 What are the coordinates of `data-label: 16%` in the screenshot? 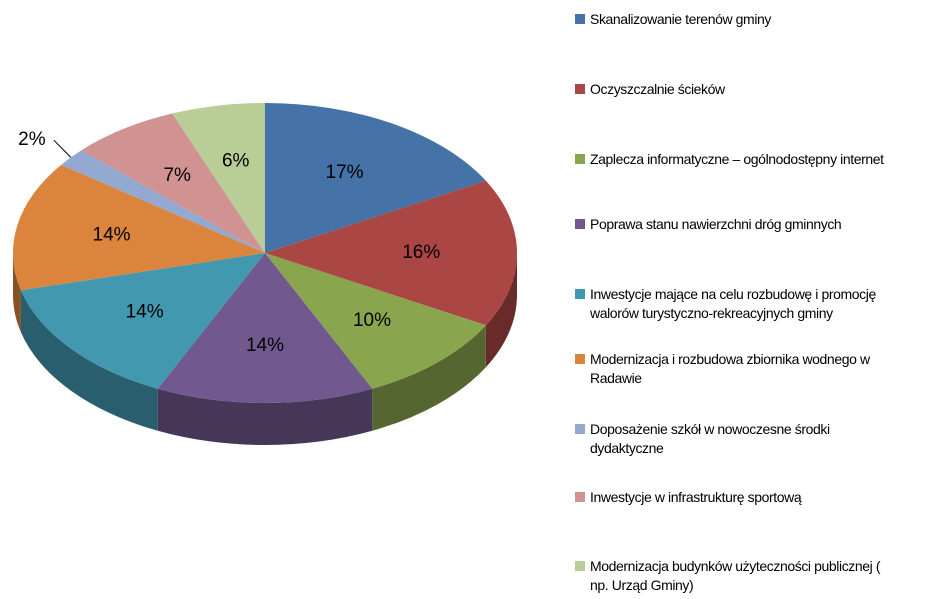 It's located at (421, 252).